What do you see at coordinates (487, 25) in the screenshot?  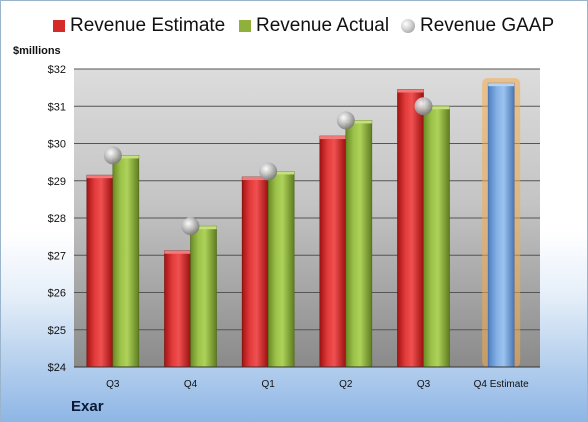 I see `legend-label-gaap: Revenue GAAP` at bounding box center [487, 25].